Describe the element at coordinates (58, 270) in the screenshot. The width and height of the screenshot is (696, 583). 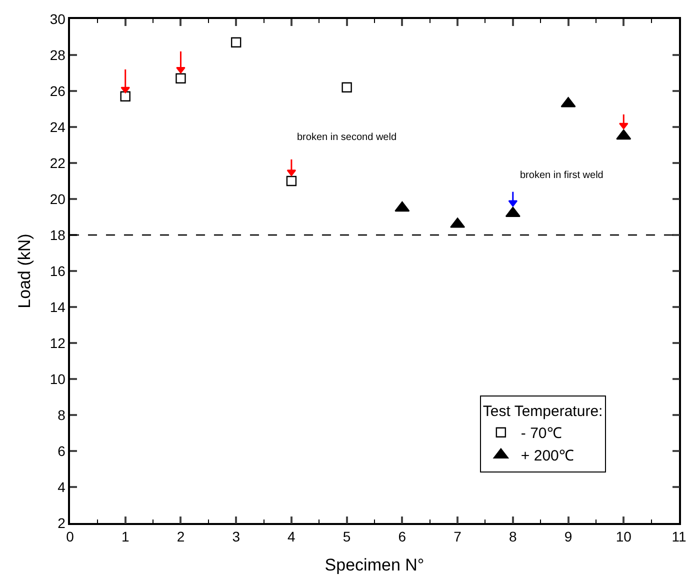
I see `y-tick-label: 16` at that location.